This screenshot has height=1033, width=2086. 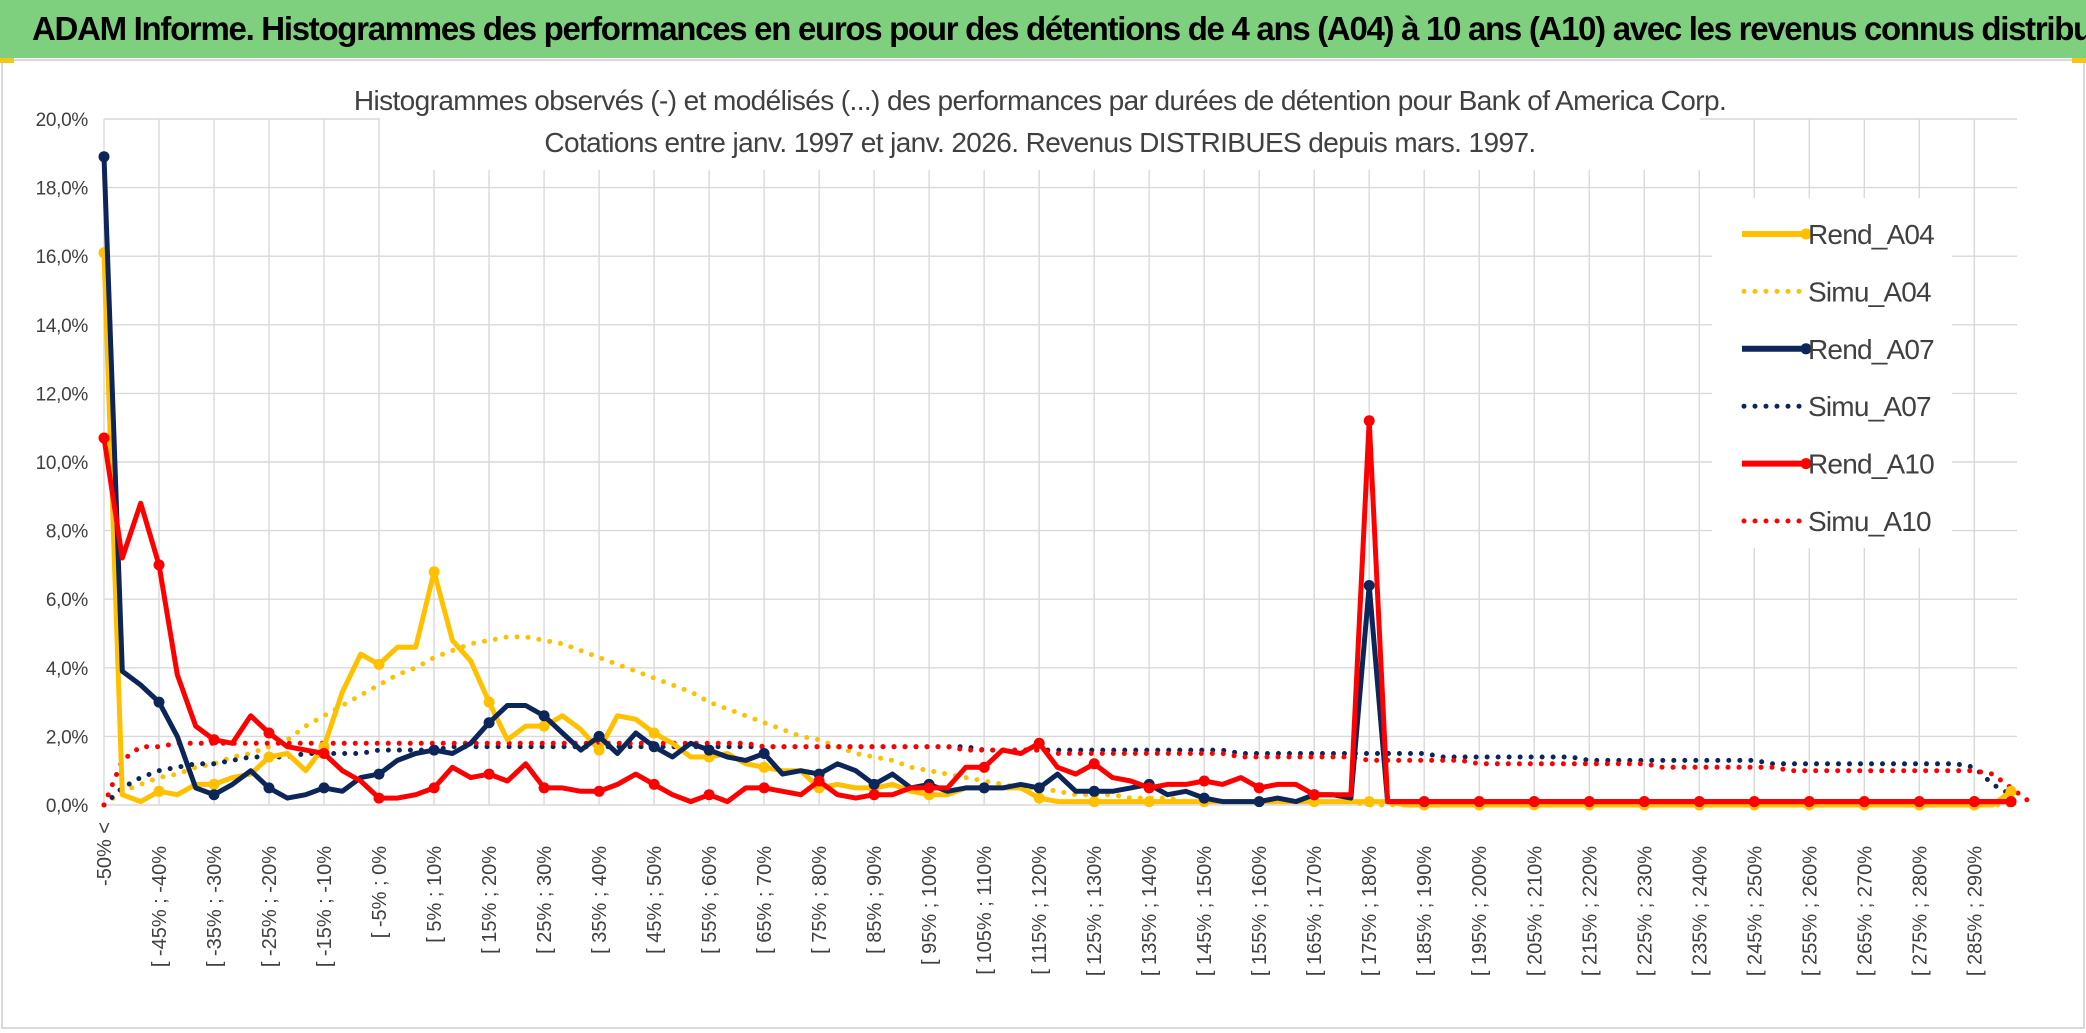 What do you see at coordinates (1838, 349) in the screenshot?
I see `legend-item-rend-a07: Rend_A07` at bounding box center [1838, 349].